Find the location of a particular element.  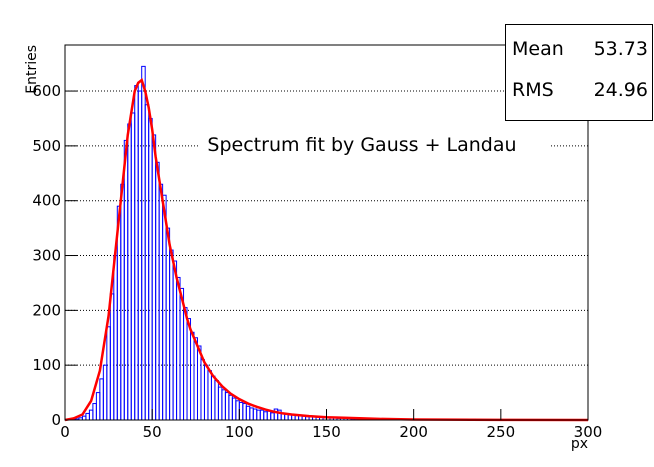

y-tick-label: 0 is located at coordinates (56, 420).